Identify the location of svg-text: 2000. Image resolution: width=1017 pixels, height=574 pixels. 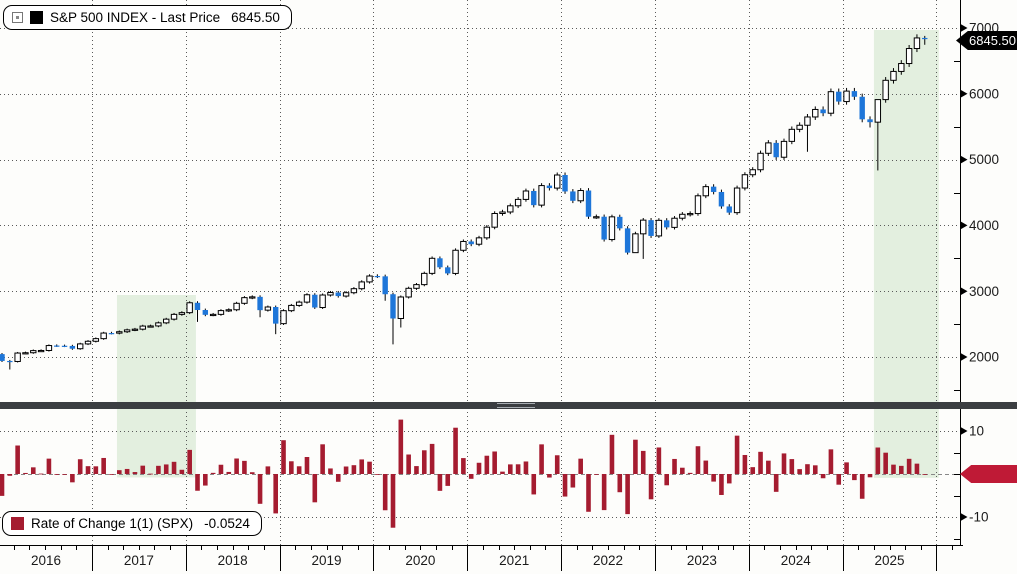
(984, 357).